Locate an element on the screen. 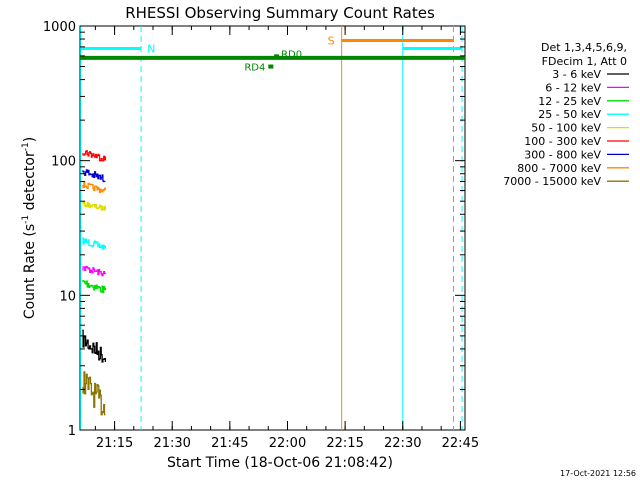 Image resolution: width=640 pixels, height=480 pixels. x-tick-label: 22:30 is located at coordinates (402, 443).